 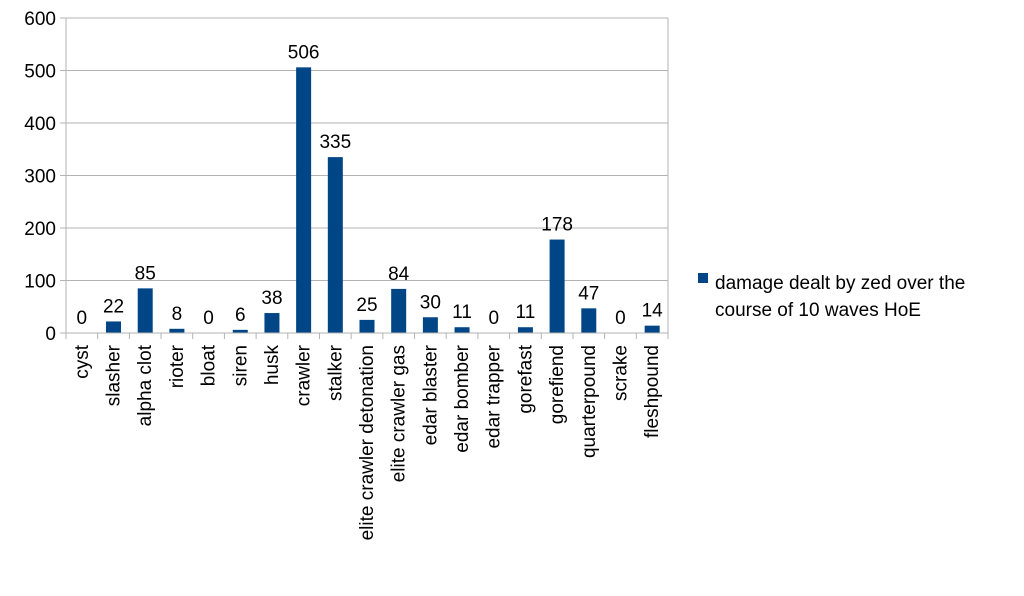 What do you see at coordinates (82, 361) in the screenshot?
I see `x-tick-label: cyst` at bounding box center [82, 361].